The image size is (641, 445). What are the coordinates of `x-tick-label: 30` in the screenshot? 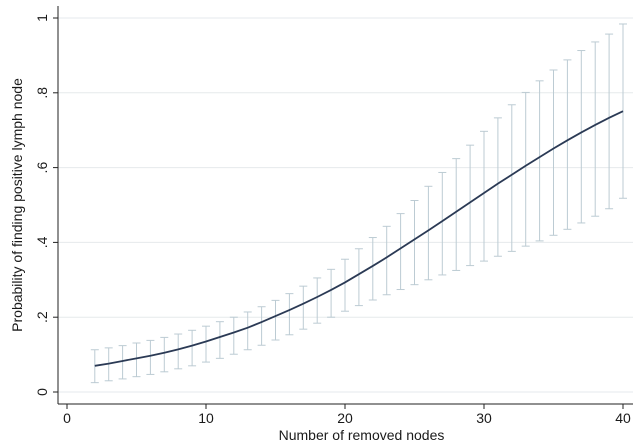 It's located at (484, 418).